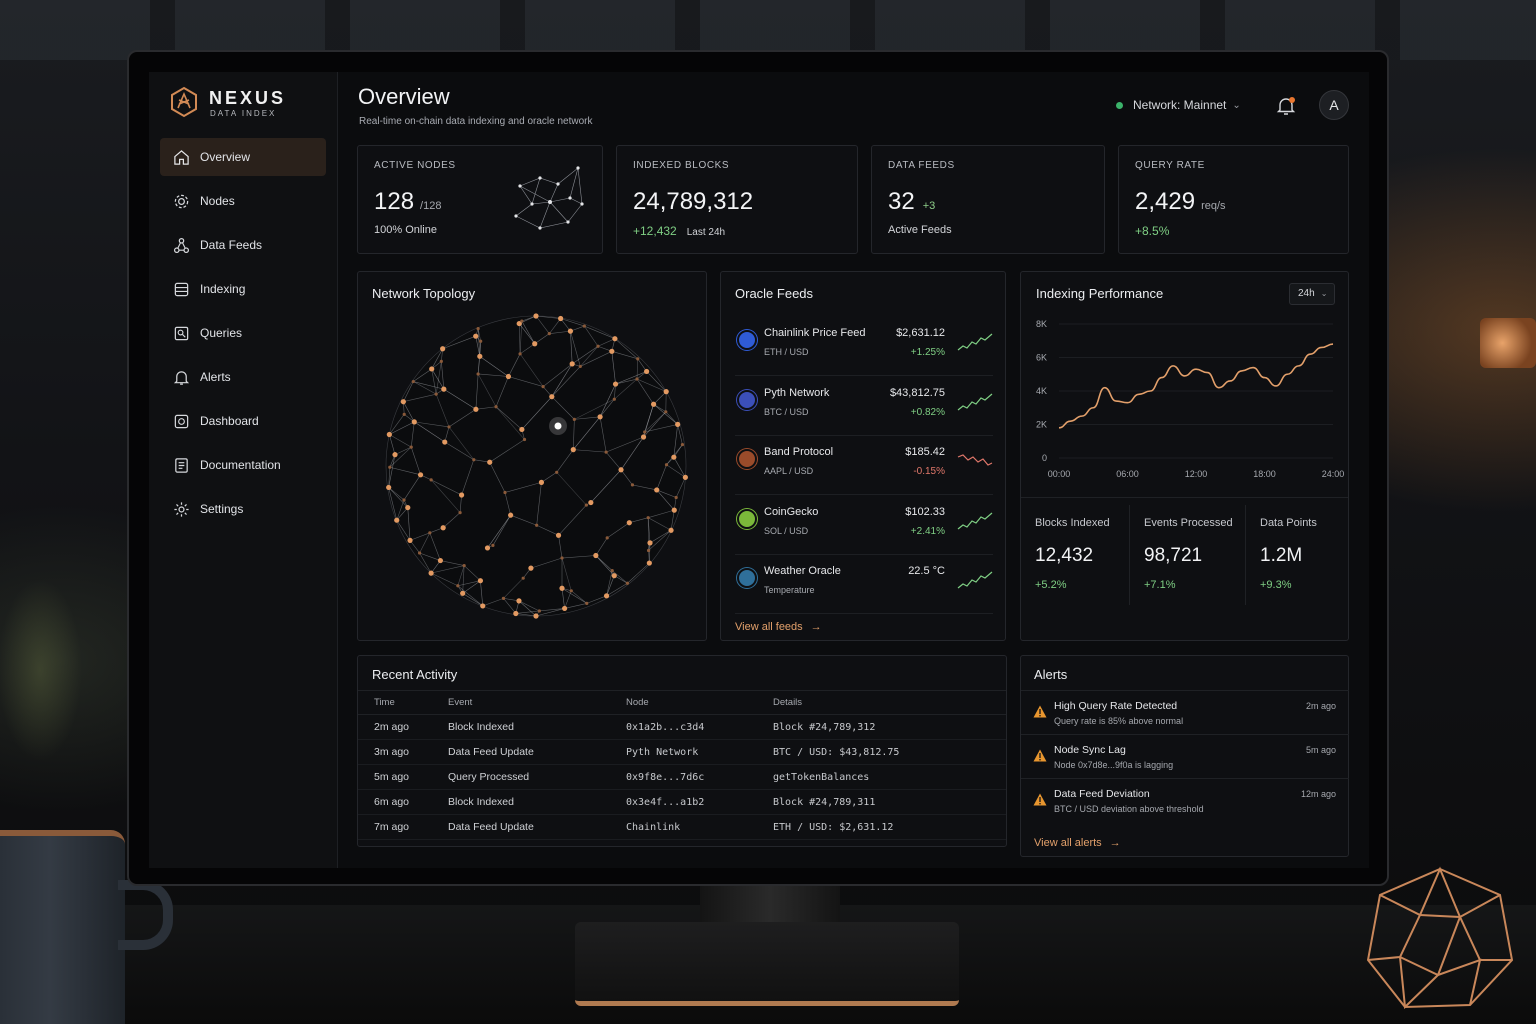 The height and width of the screenshot is (1024, 1536). I want to click on sidebar-item-documentation: Documentation, so click(243, 465).